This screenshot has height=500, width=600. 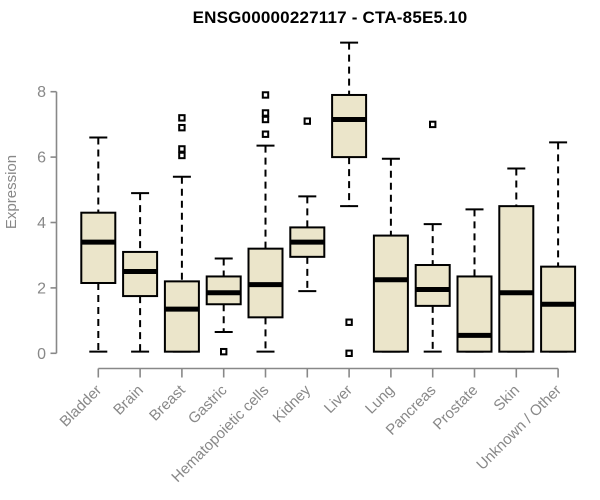 I want to click on y-tick-label: 4, so click(x=41, y=223).